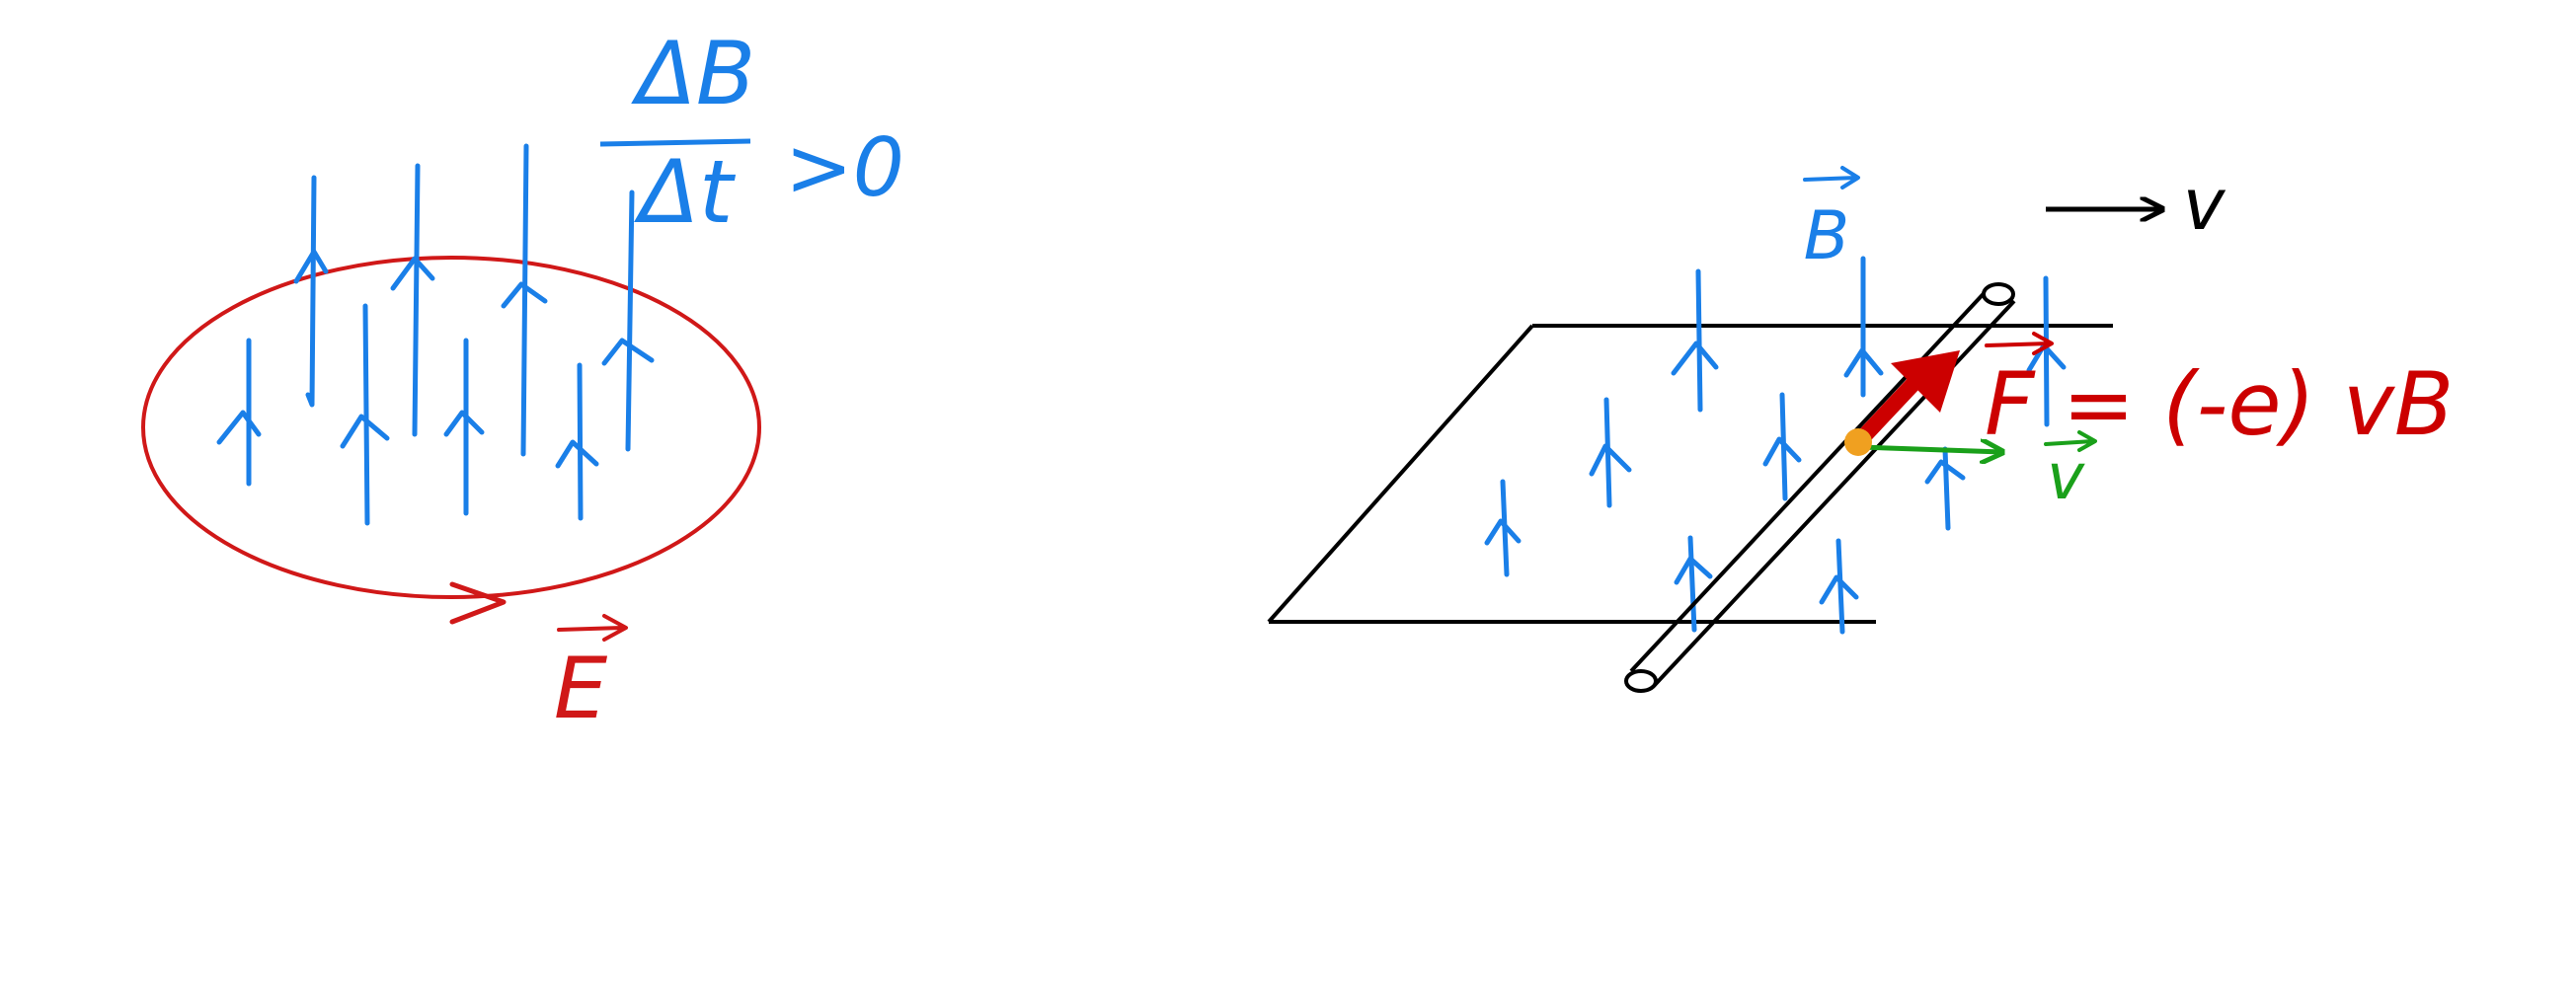 The image size is (2576, 987). Describe the element at coordinates (478, 603) in the screenshot. I see `loop-direction-arrow` at that location.